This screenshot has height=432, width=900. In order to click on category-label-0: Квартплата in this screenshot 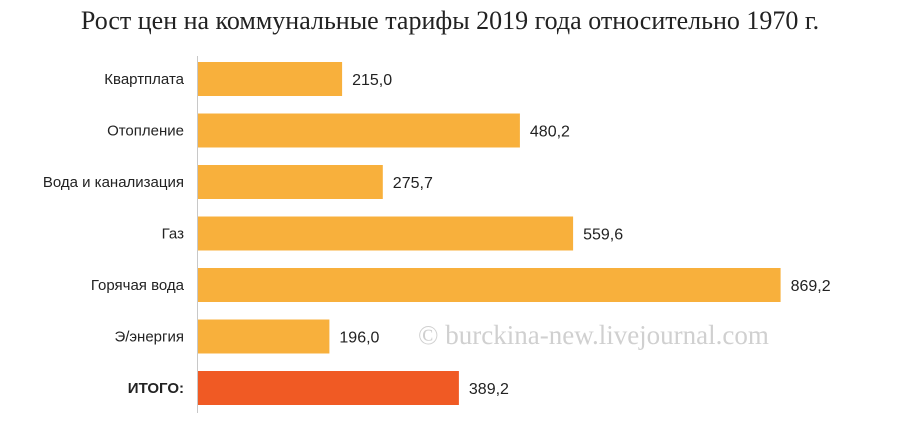, I will do `click(144, 79)`.